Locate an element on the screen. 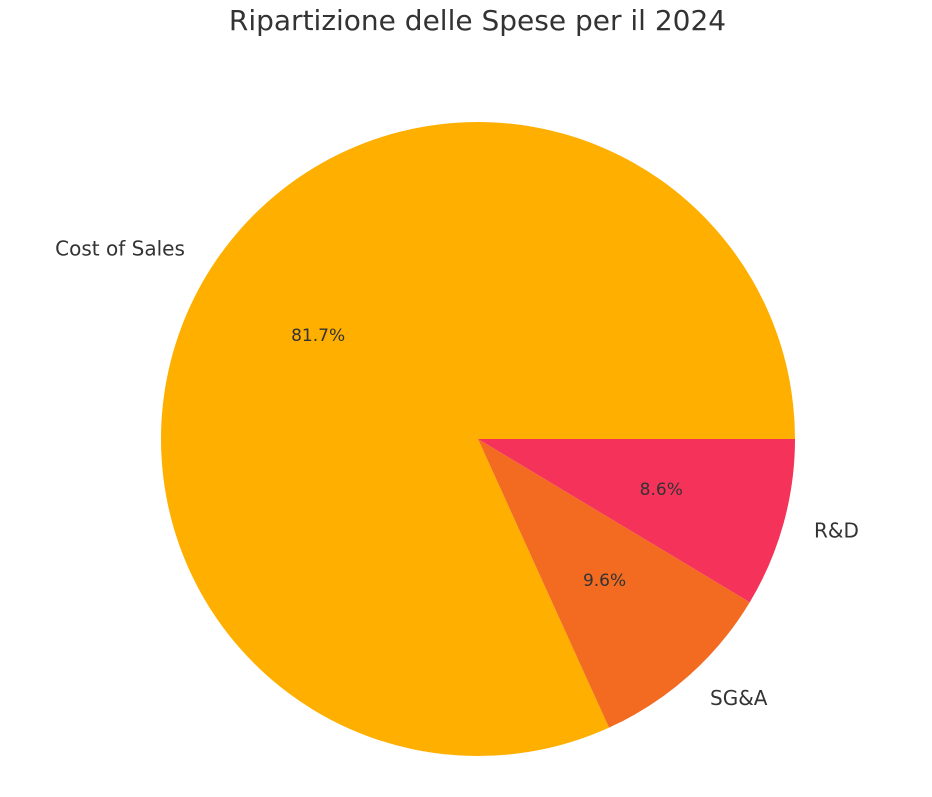 The width and height of the screenshot is (932, 797). chart-title: Ripartizione delle Spese per il 2024 is located at coordinates (477, 20).